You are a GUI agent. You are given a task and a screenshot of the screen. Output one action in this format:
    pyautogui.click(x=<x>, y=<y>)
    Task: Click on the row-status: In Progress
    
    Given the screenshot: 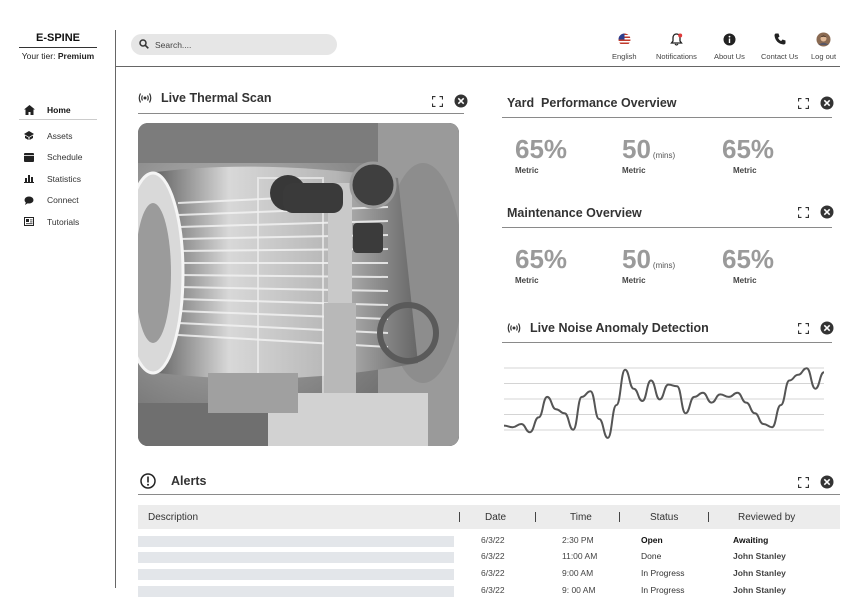 What is the action you would take?
    pyautogui.click(x=663, y=573)
    